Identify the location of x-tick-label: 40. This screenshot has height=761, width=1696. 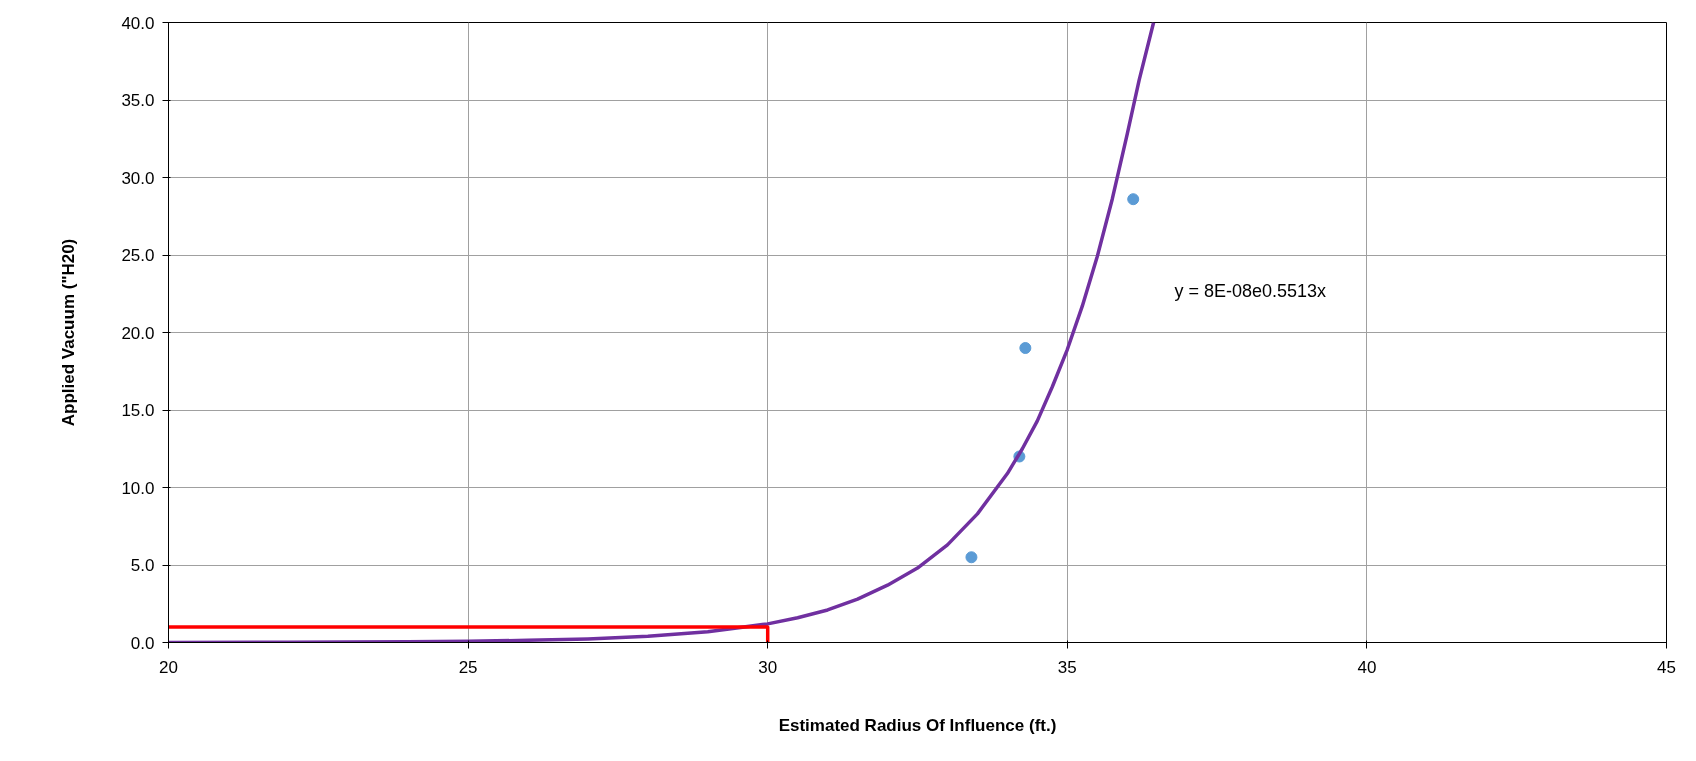
(1367, 667).